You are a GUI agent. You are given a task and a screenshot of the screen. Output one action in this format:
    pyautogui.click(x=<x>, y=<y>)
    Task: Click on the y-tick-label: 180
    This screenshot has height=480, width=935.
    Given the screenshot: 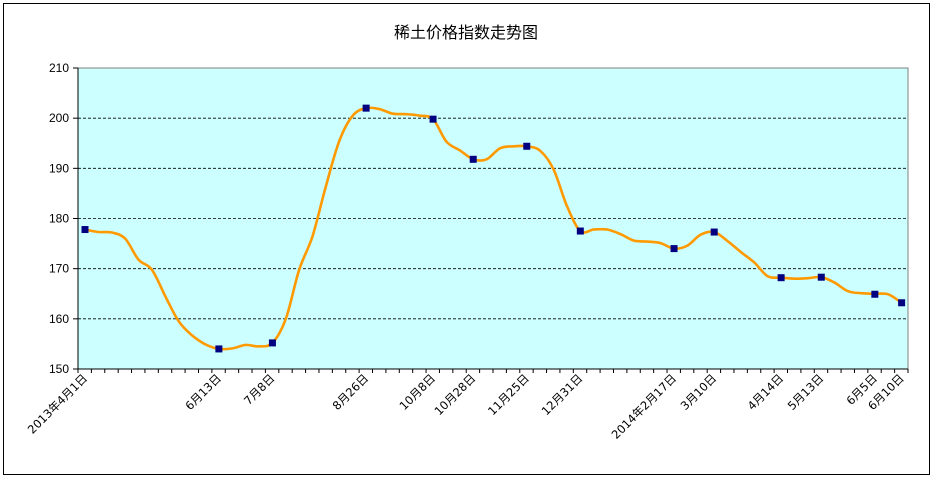 What is the action you would take?
    pyautogui.click(x=59, y=219)
    